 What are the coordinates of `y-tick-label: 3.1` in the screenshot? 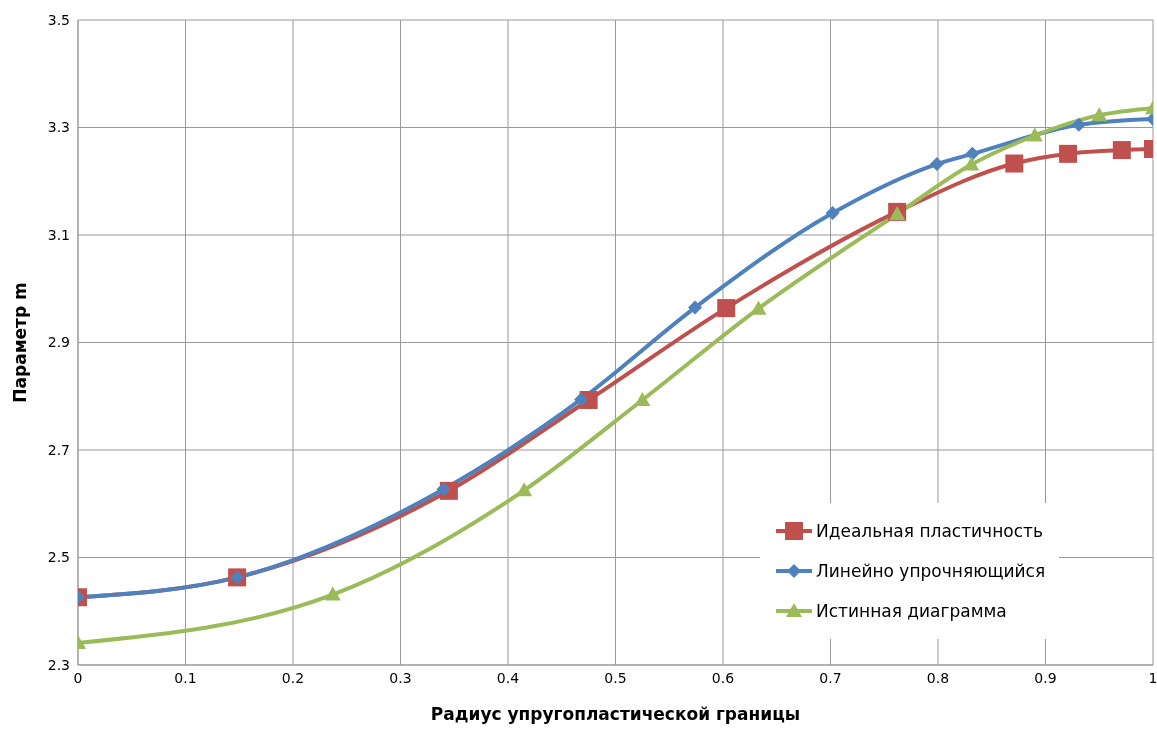 It's located at (58, 234).